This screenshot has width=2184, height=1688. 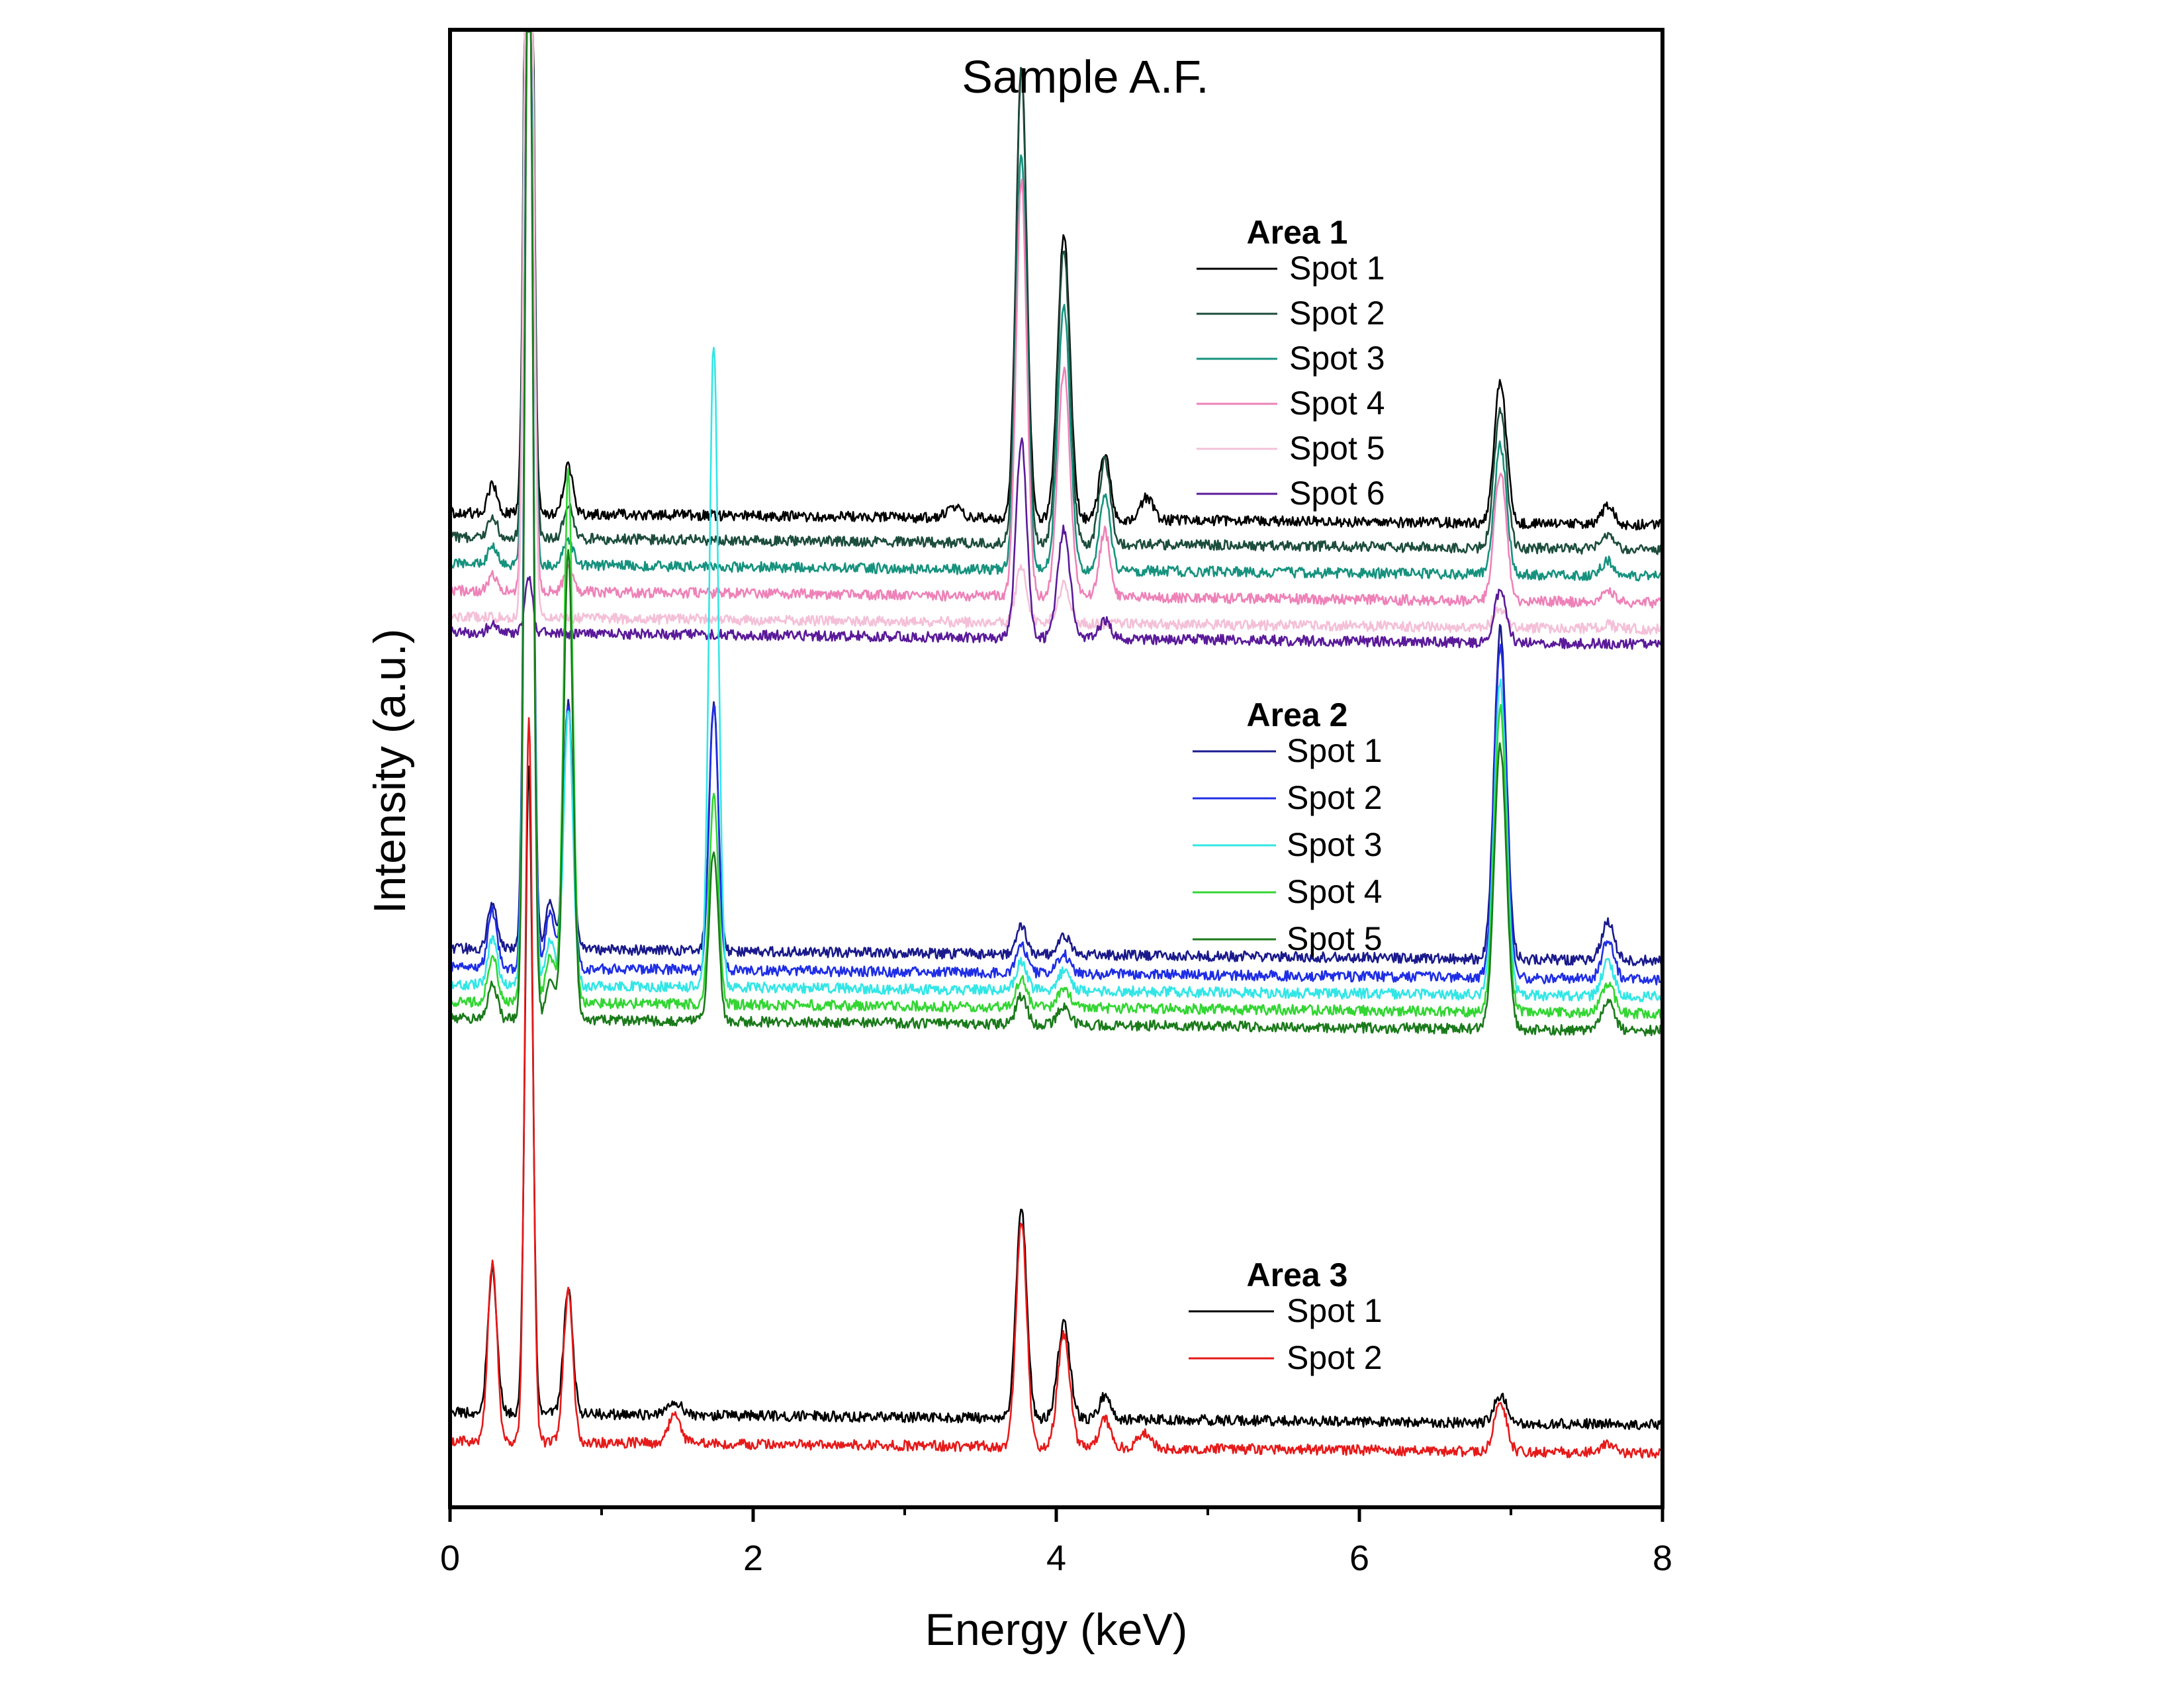 I want to click on legend-label-area2-spot2: Spot 2, so click(x=1335, y=797).